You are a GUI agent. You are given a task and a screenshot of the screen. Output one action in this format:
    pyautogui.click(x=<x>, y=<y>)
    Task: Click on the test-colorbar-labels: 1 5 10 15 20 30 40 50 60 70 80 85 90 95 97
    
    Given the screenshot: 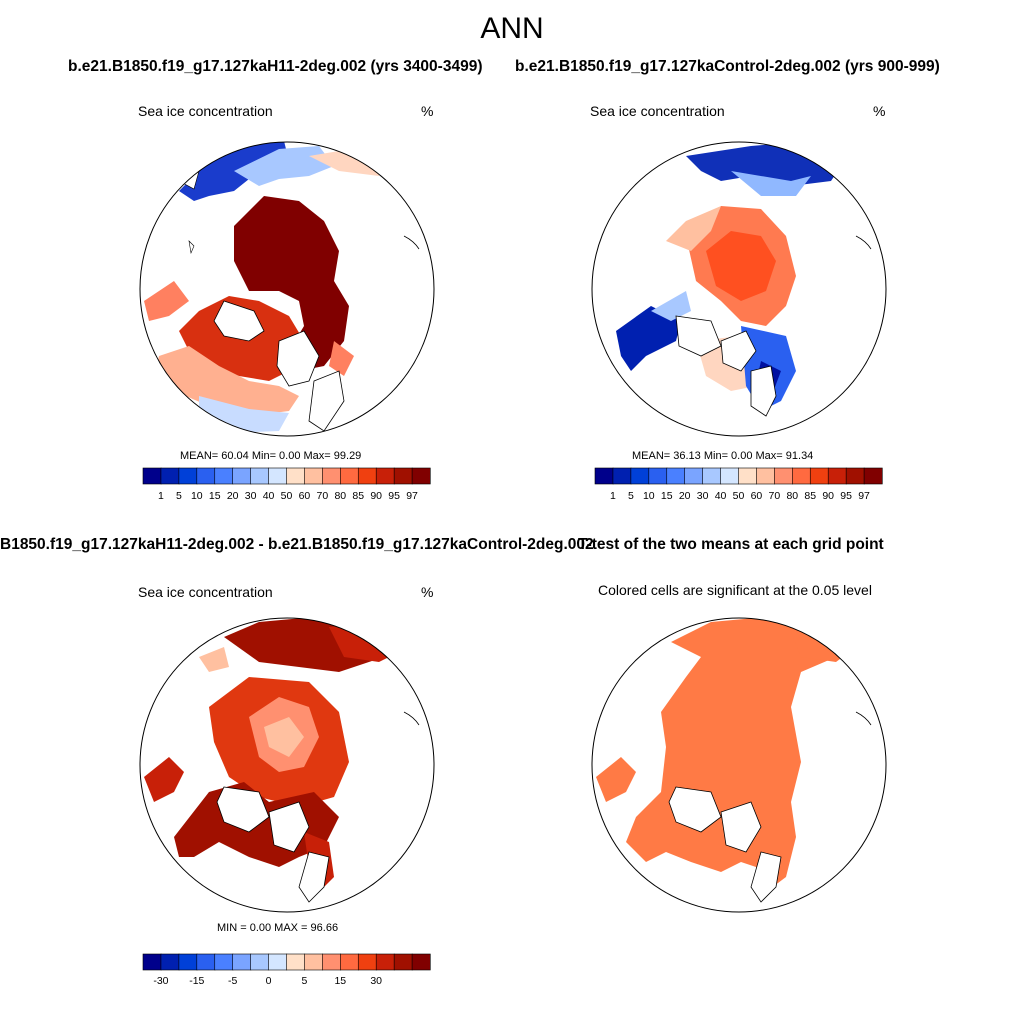 What is the action you would take?
    pyautogui.click(x=286, y=497)
    